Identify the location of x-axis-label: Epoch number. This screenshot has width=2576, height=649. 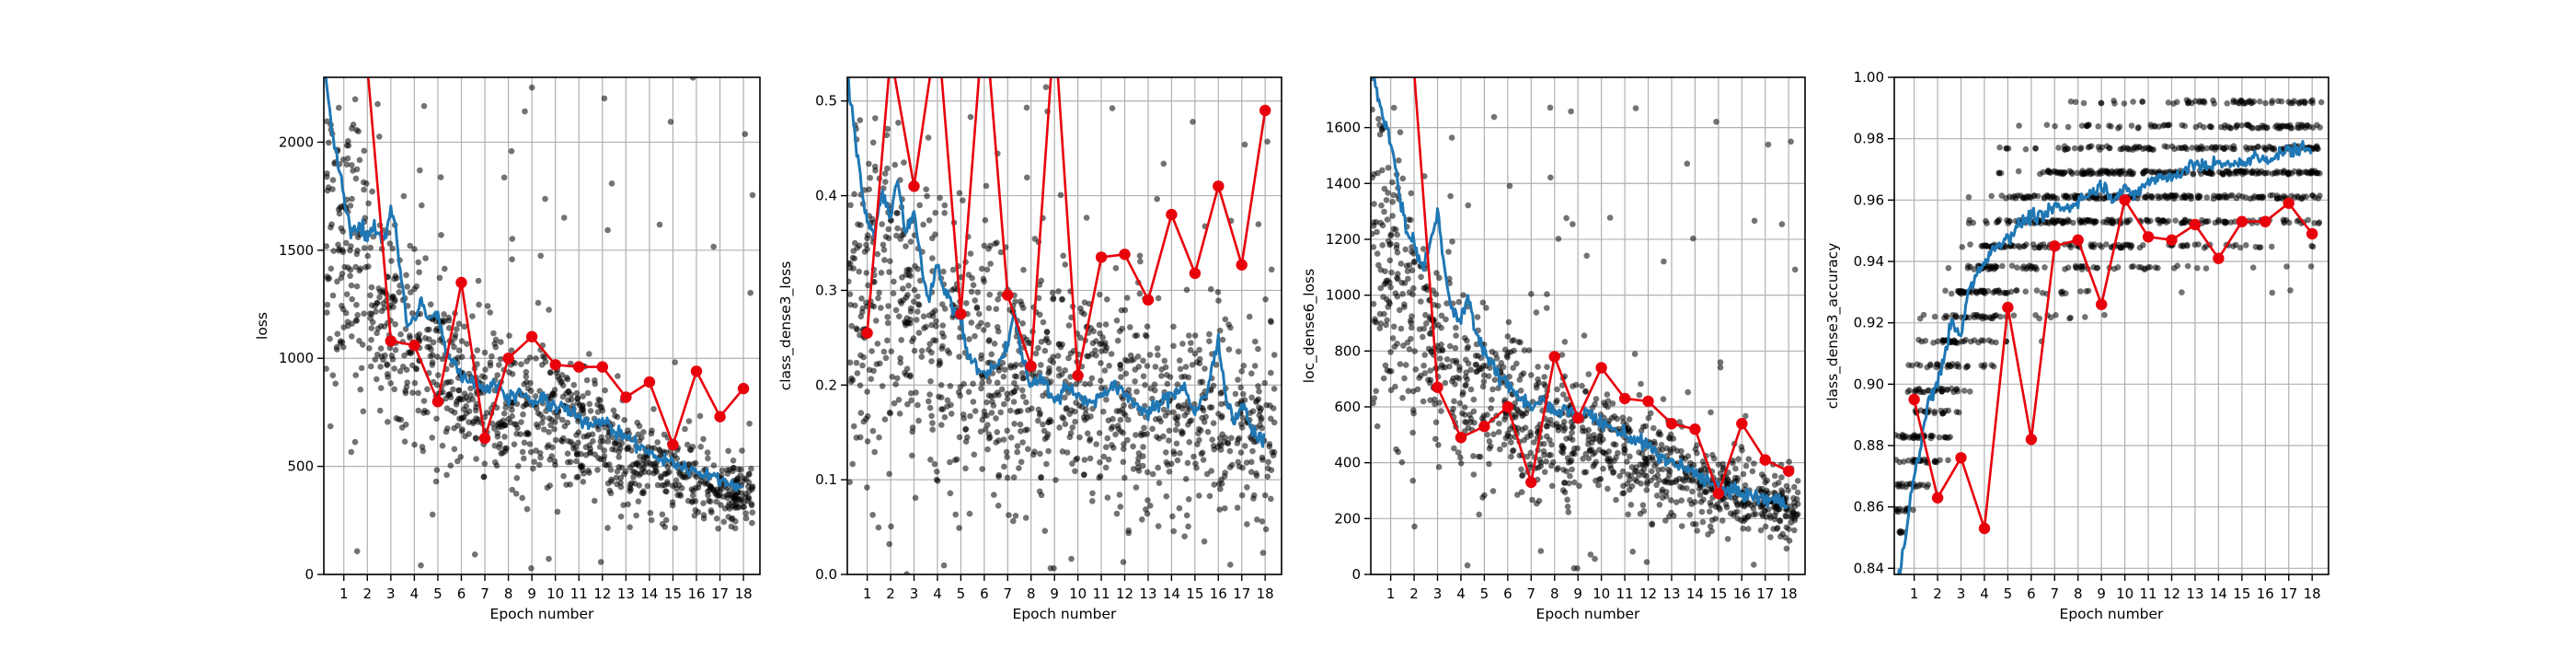
(1588, 614).